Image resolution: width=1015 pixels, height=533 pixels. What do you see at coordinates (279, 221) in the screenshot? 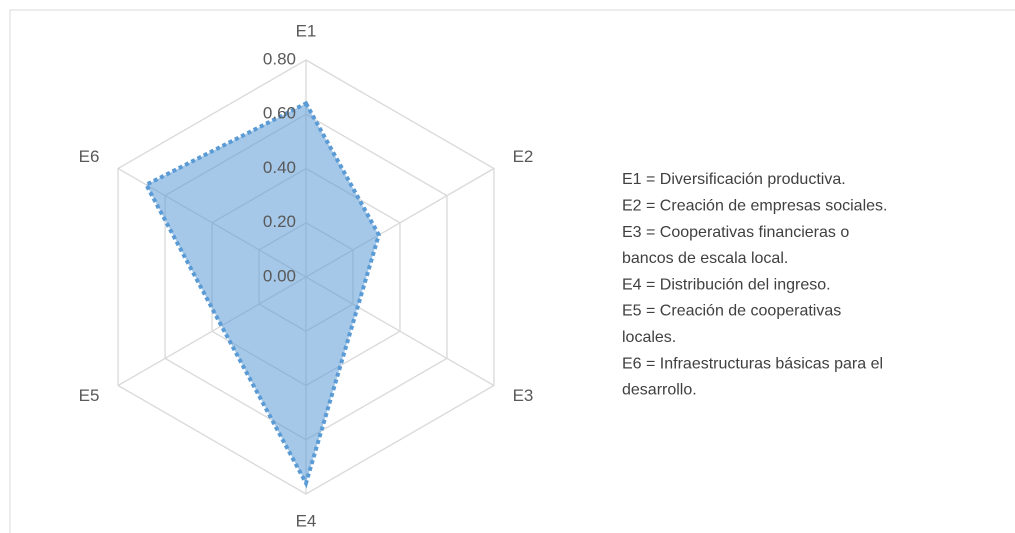
I see `y-tick-label: 0.20` at bounding box center [279, 221].